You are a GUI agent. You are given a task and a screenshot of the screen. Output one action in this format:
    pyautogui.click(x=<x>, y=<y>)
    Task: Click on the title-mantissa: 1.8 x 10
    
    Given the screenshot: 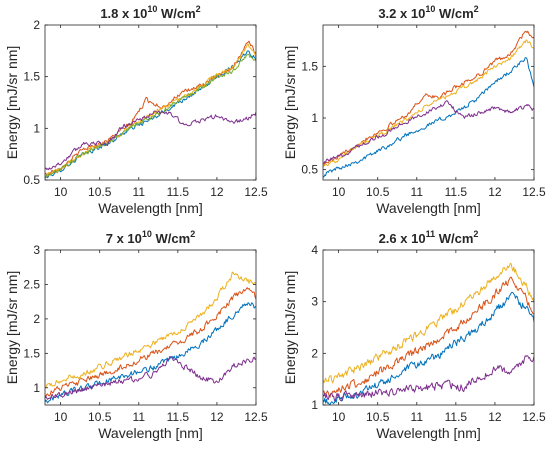 What is the action you would take?
    pyautogui.click(x=123, y=13)
    